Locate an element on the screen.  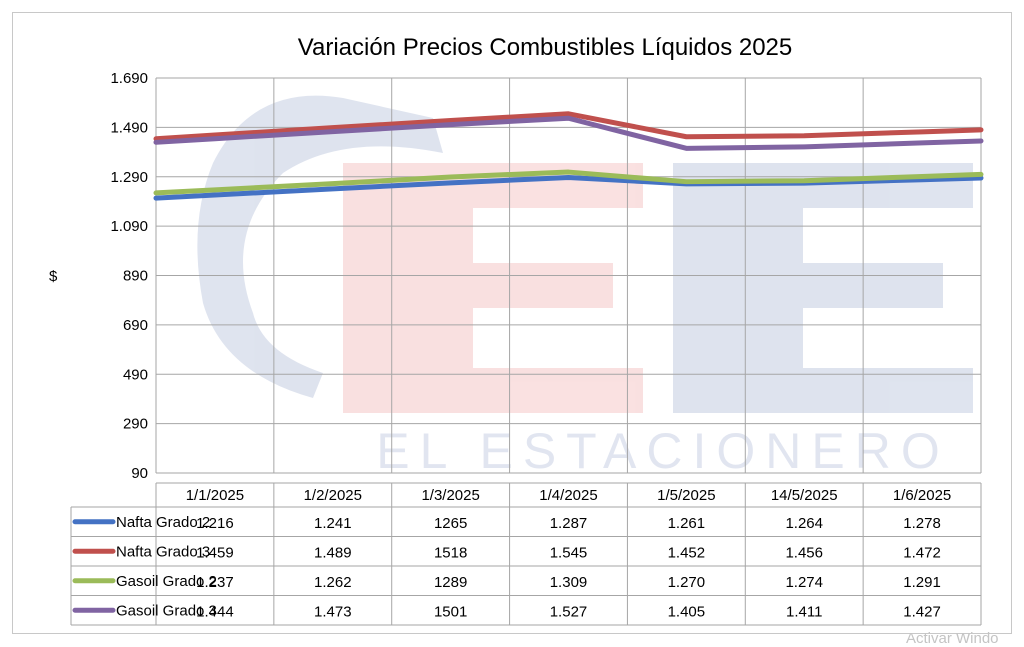
data-label: 1.427 is located at coordinates (922, 611).